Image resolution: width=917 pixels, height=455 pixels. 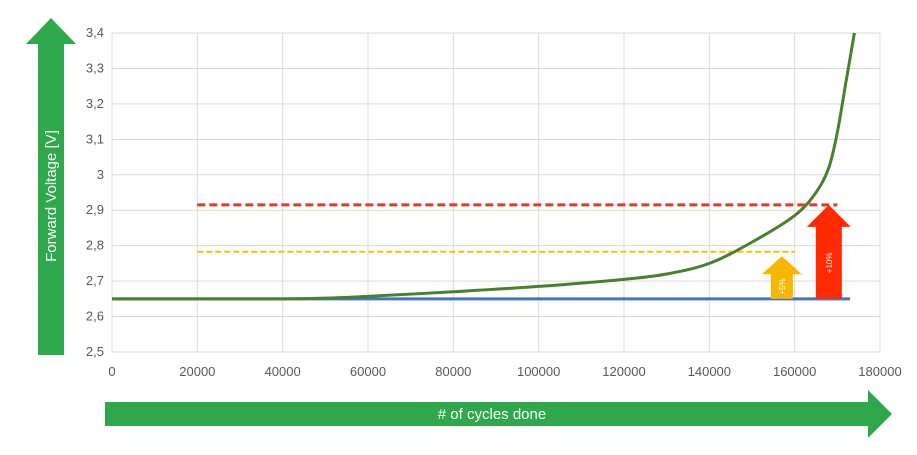 I want to click on y-tick-label: 3,3, so click(x=95, y=67).